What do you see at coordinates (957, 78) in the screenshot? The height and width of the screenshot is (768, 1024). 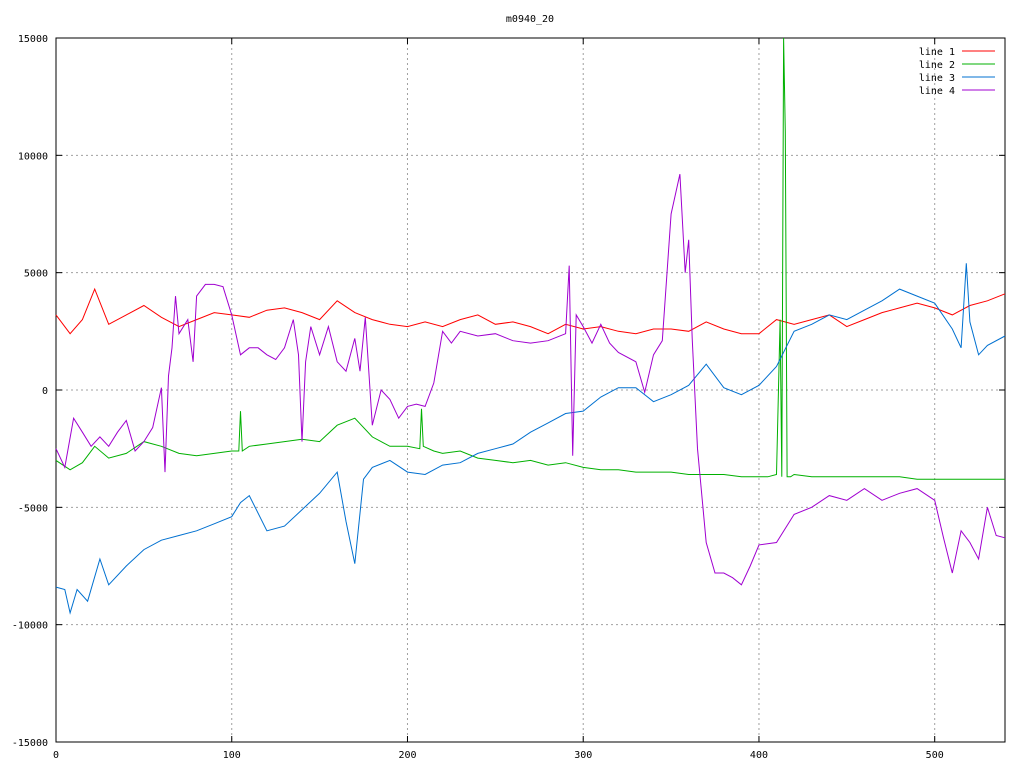 I see `legend-item-3: line 3` at bounding box center [957, 78].